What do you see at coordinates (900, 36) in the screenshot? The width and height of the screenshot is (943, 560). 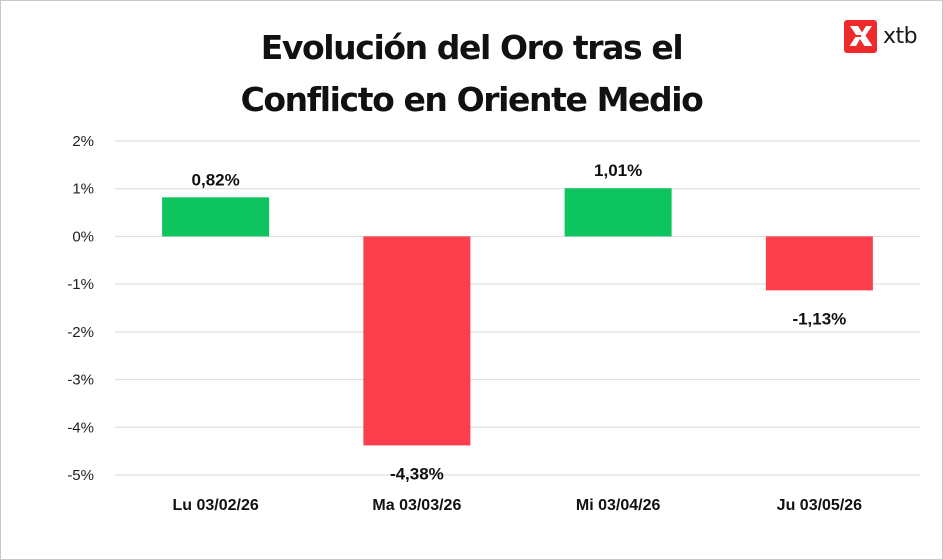 I see `xtb-logo-text: xtb` at bounding box center [900, 36].